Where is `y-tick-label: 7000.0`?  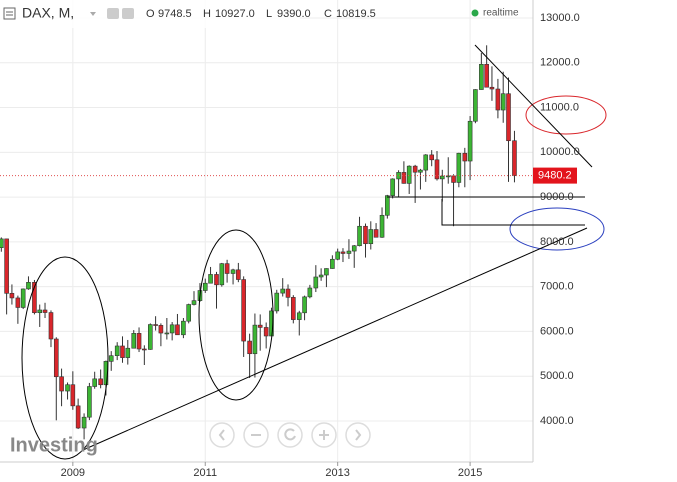
y-tick-label: 7000.0 is located at coordinates (557, 287).